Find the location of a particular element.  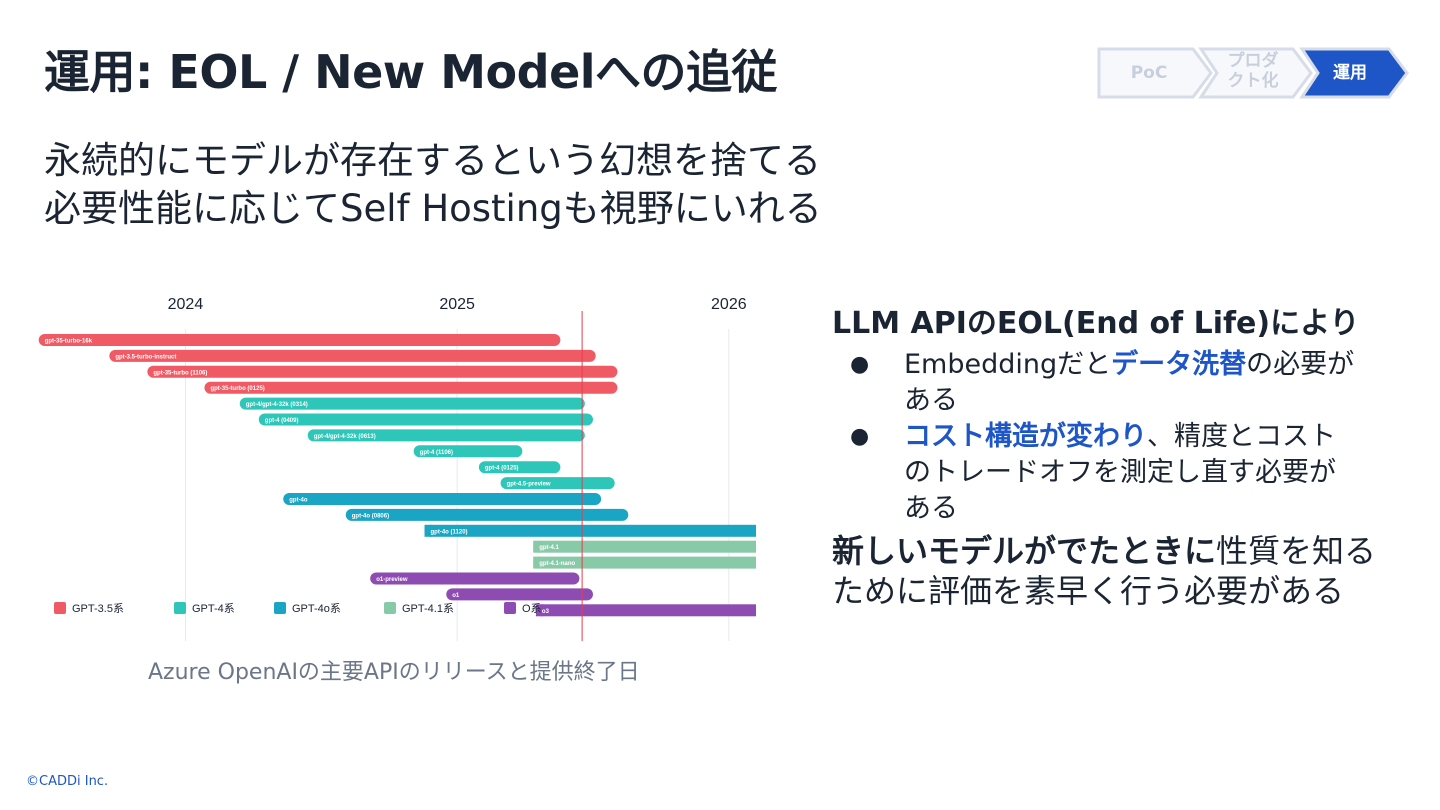

bar-label: gpt-4o (0806) is located at coordinates (370, 516).